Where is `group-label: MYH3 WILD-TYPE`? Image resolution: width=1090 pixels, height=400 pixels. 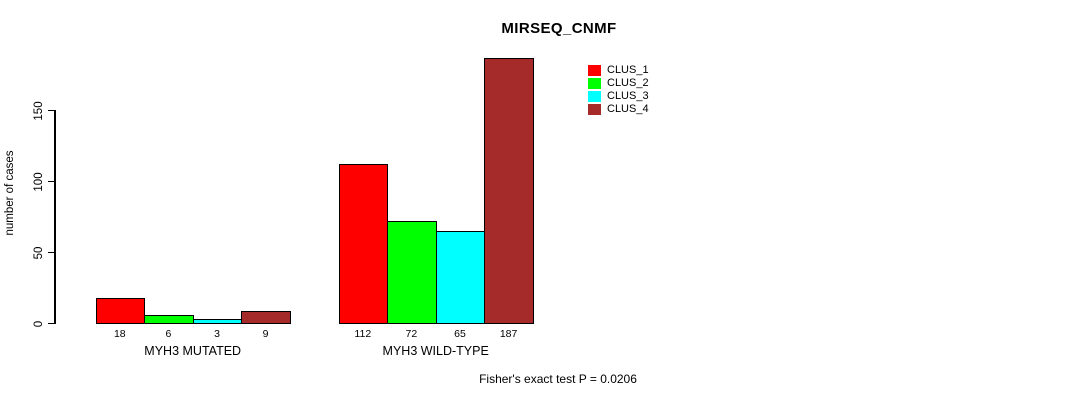 group-label: MYH3 WILD-TYPE is located at coordinates (435, 351).